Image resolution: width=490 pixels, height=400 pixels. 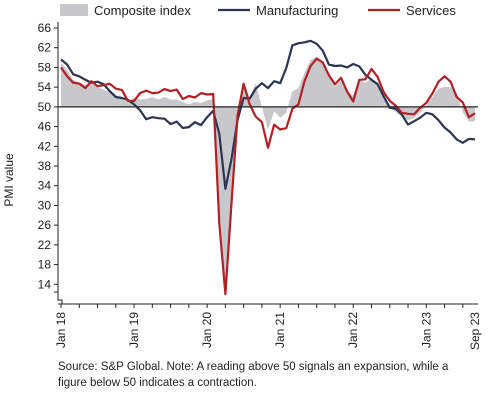 What do you see at coordinates (61, 330) in the screenshot?
I see `x-tick-label: Jan 18` at bounding box center [61, 330].